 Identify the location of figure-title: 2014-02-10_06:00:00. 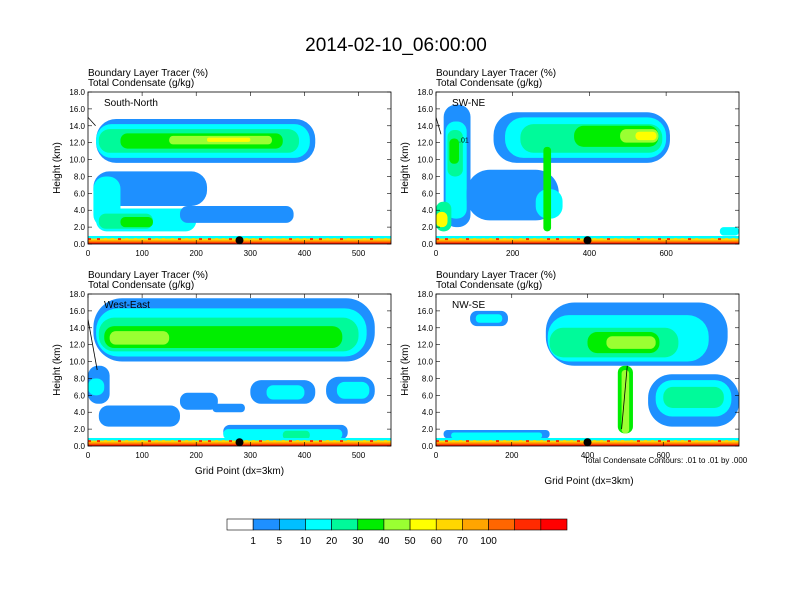
(396, 45).